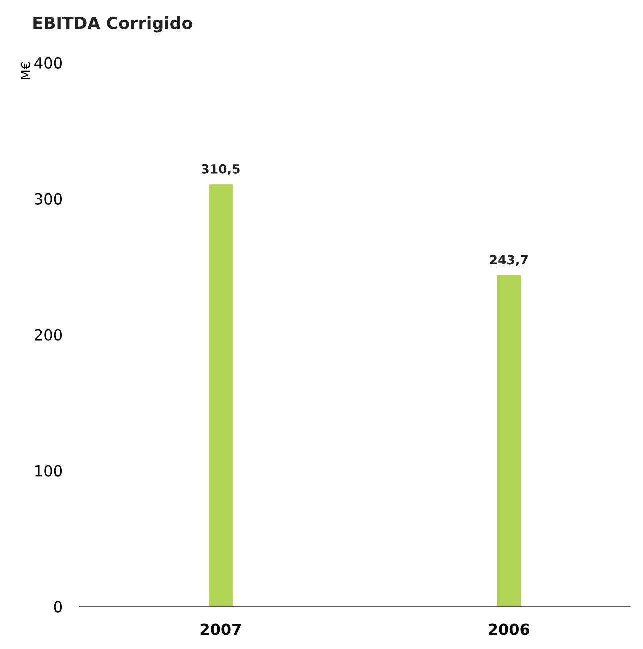 Image resolution: width=643 pixels, height=649 pixels. Describe the element at coordinates (48, 199) in the screenshot. I see `y-tick-label: 300` at that location.